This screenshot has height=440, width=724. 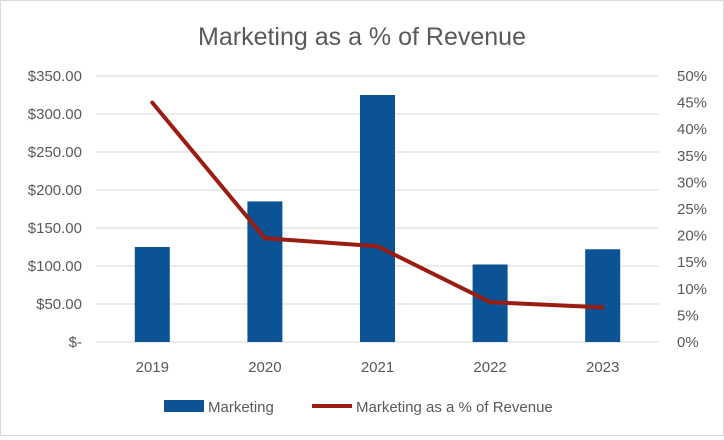 What do you see at coordinates (603, 295) in the screenshot?
I see `bar-marketing-2023` at bounding box center [603, 295].